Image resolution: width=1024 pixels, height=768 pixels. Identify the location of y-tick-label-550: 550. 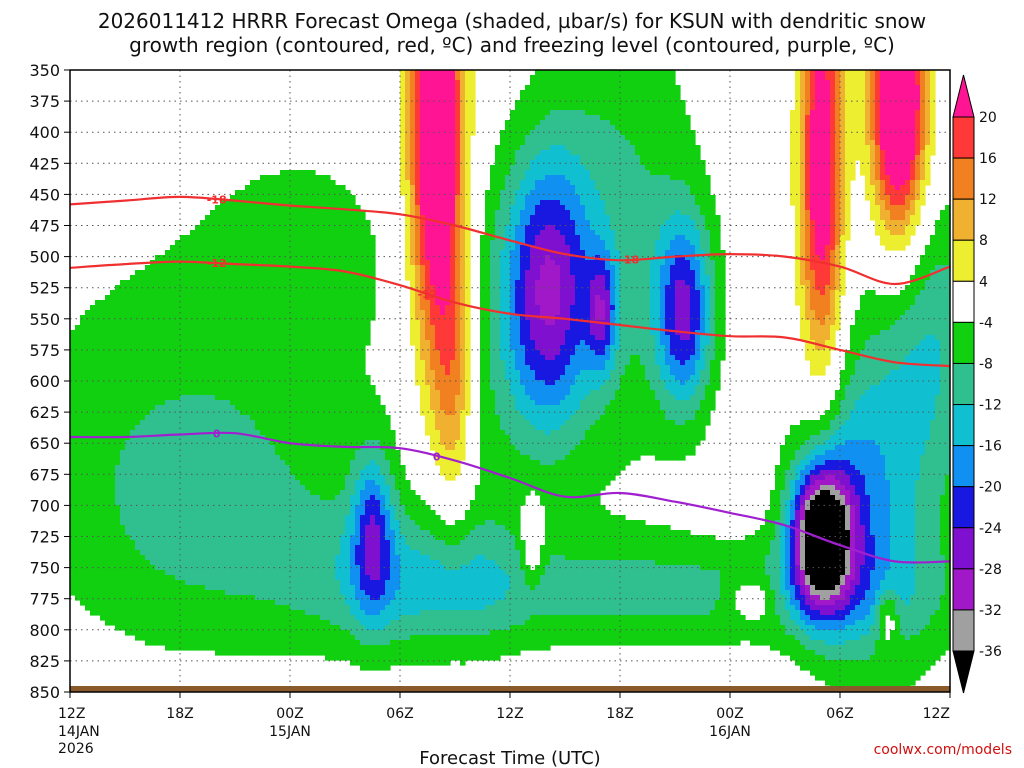
(44, 319).